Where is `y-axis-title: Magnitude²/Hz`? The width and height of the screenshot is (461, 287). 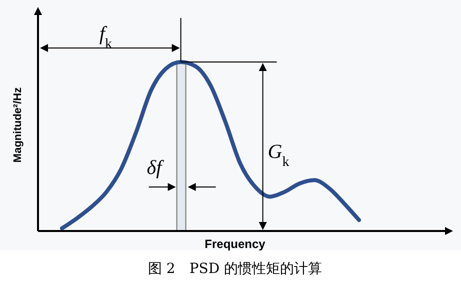
y-axis-title: Magnitude²/Hz is located at coordinates (18, 124).